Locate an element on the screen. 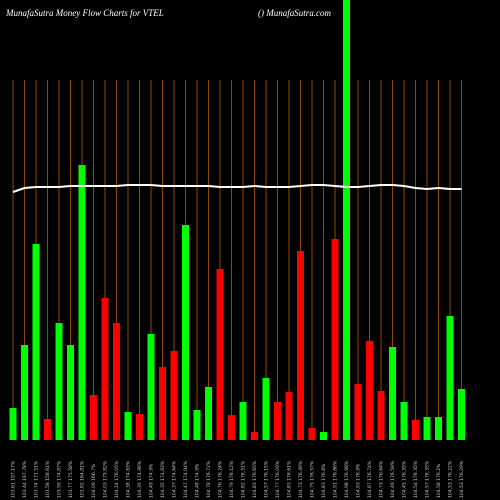  x-tick-label: 104.76 176.24% is located at coordinates (221, 479).